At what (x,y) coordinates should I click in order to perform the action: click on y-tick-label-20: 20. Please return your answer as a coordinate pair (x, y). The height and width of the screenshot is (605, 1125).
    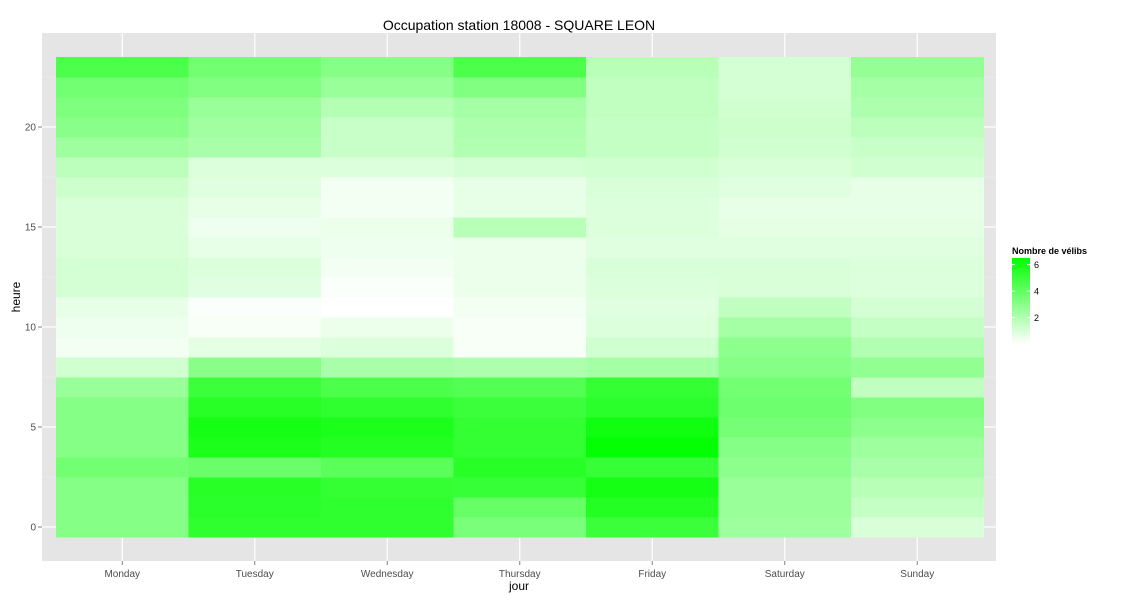
    Looking at the image, I should click on (31, 128).